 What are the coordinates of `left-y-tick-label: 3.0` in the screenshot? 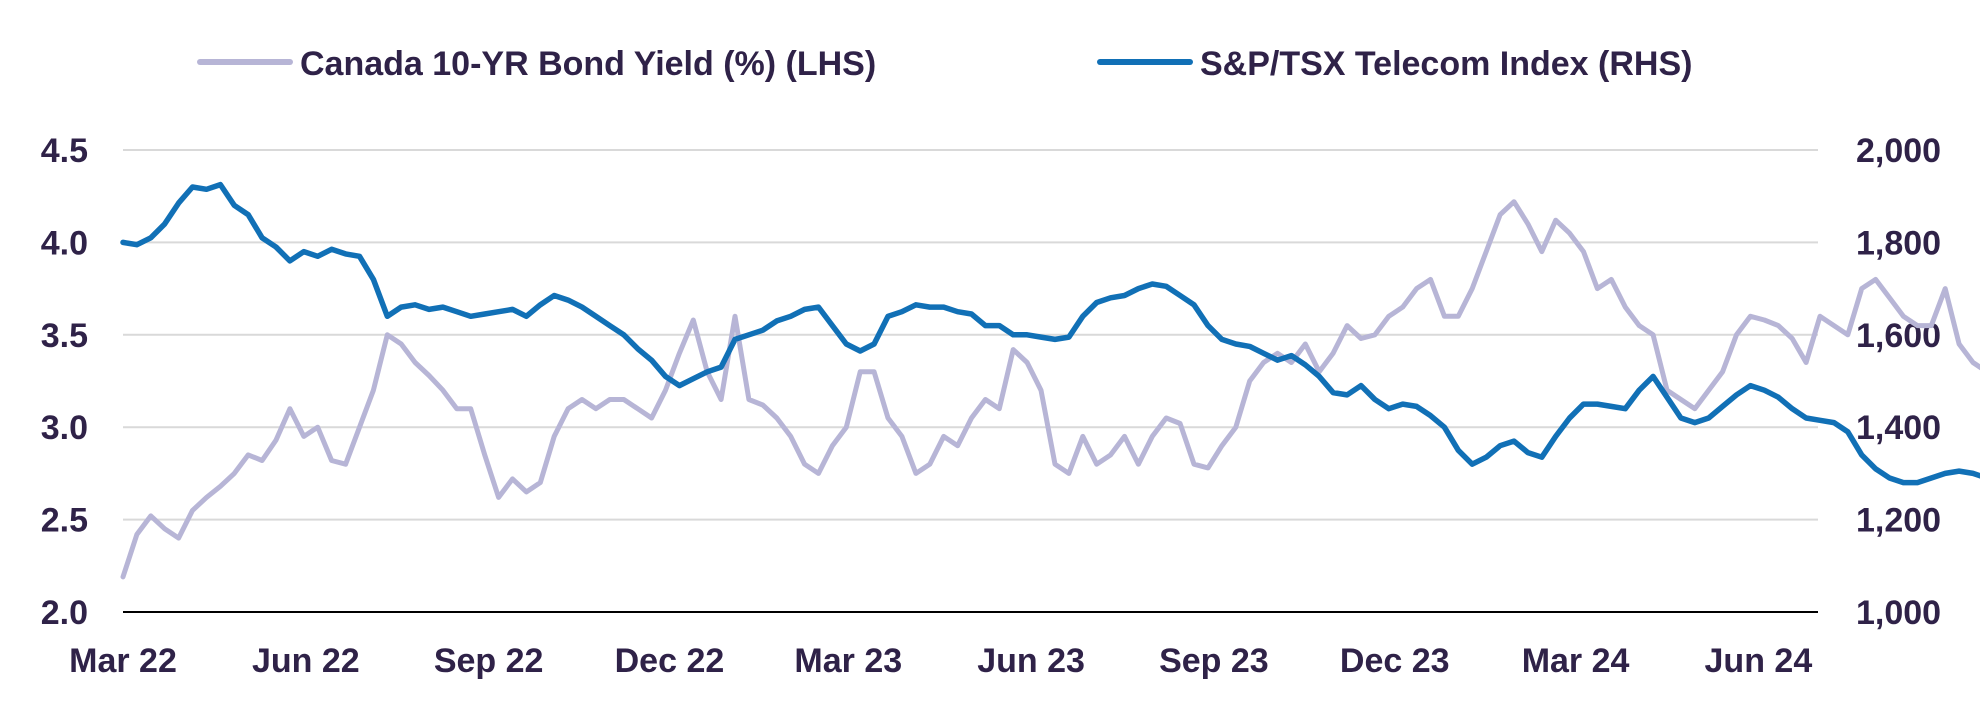 It's located at (64, 428).